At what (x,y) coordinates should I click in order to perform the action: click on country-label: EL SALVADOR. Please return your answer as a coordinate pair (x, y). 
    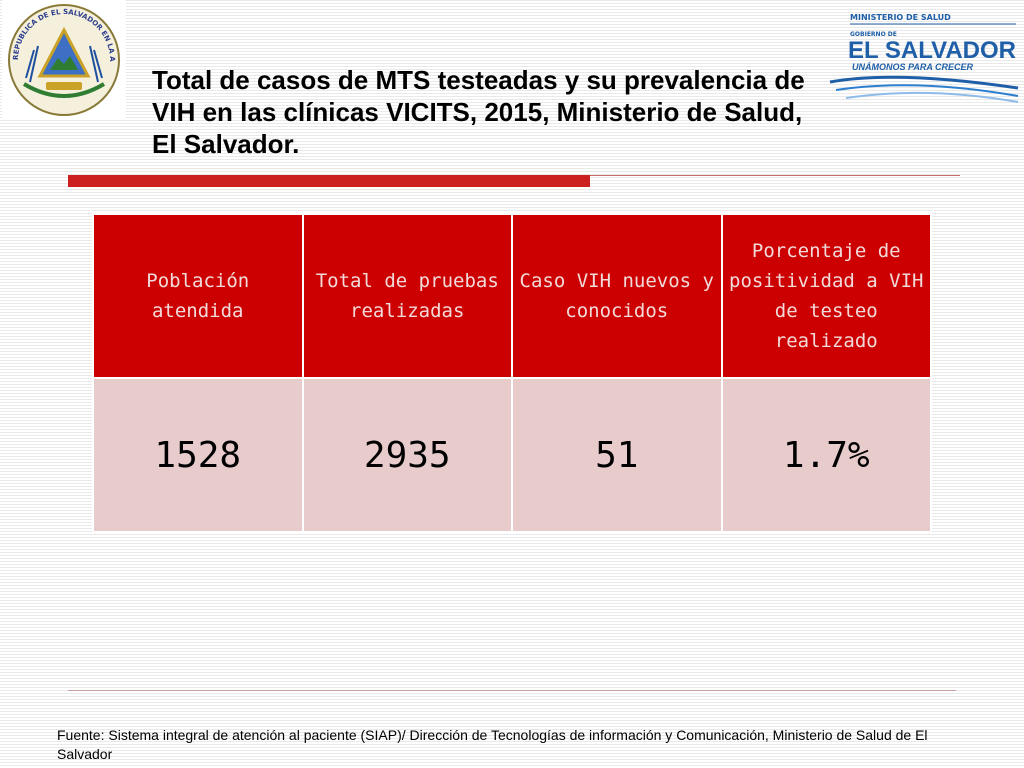
    Looking at the image, I should click on (932, 50).